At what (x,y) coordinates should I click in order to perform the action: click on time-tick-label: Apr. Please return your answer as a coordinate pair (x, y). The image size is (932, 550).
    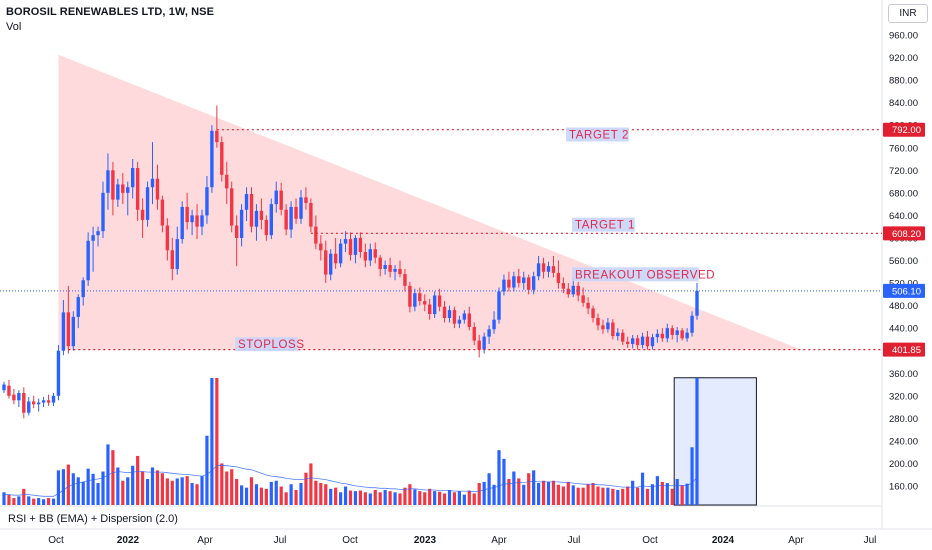
    Looking at the image, I should click on (499, 540).